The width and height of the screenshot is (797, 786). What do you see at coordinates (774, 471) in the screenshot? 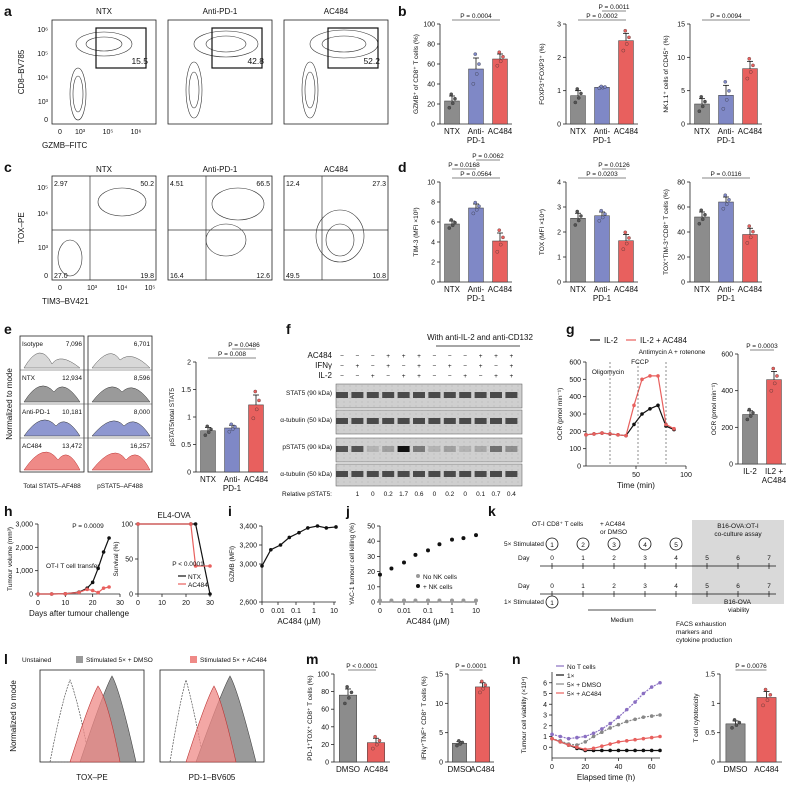
I see `x-tick-label: IL2 +` at bounding box center [774, 471].